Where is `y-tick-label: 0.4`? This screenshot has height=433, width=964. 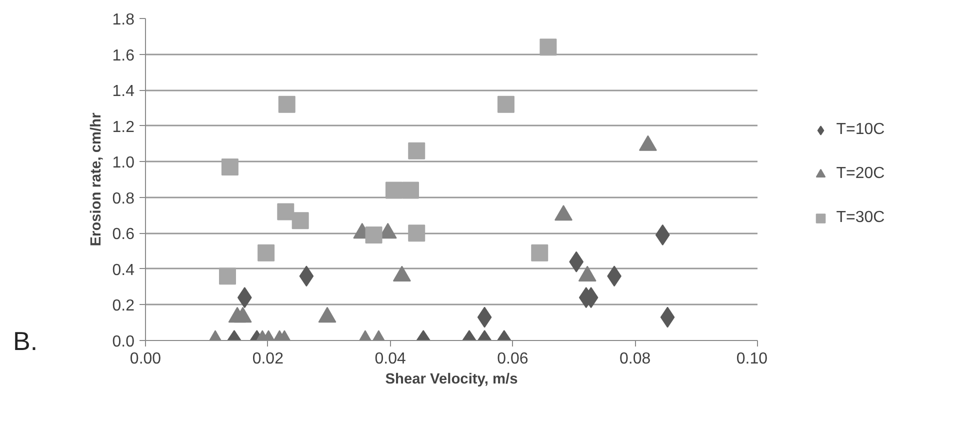
y-tick-label: 0.4 is located at coordinates (123, 270).